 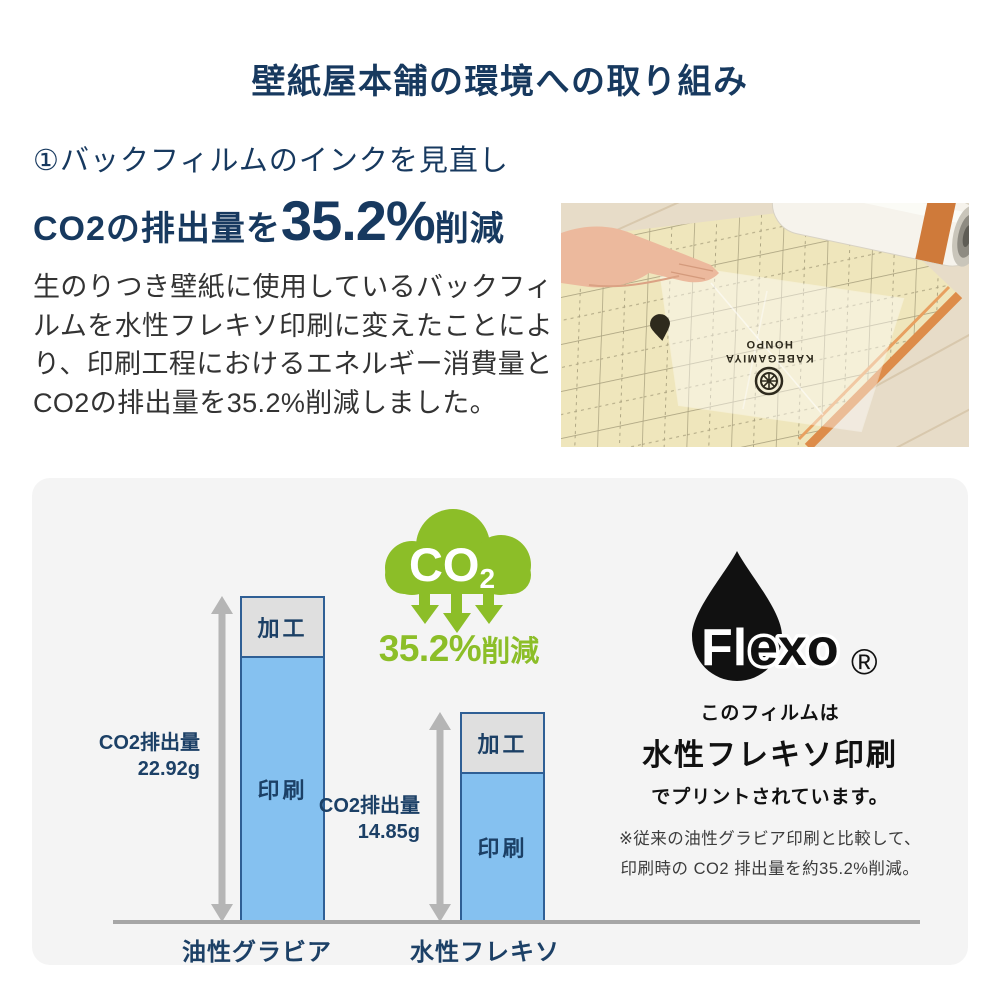 What do you see at coordinates (157, 228) in the screenshot?
I see `headline-prefix: CO2の排出量を` at bounding box center [157, 228].